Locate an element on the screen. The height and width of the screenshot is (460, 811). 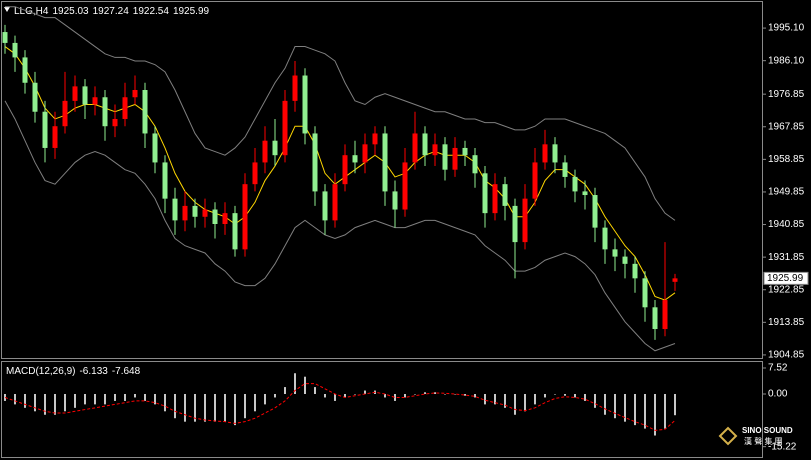
y-tick-label: -15.22 is located at coordinates (782, 446).